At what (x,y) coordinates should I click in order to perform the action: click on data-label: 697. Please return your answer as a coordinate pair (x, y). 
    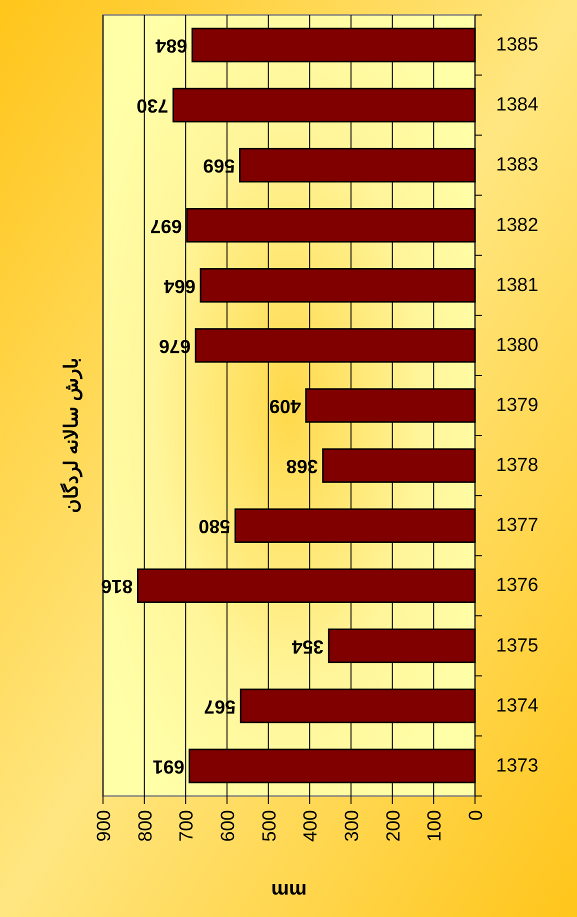
    Looking at the image, I should click on (166, 225).